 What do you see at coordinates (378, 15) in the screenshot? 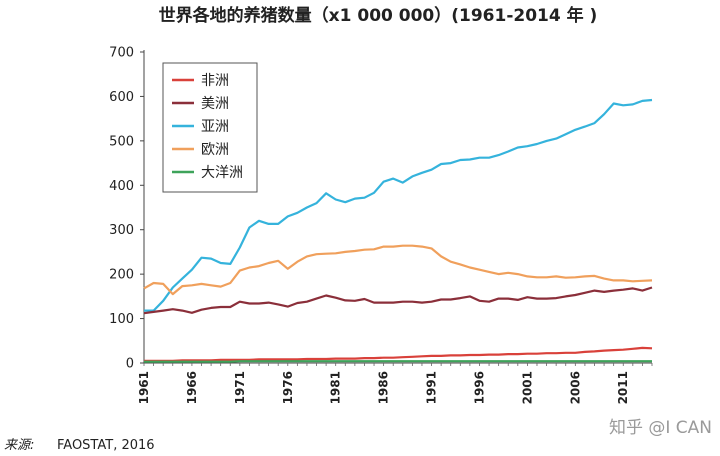
I see `chart-title: 世界各地的养猪数量（x1 000 000）(1961-2014 年 )` at bounding box center [378, 15].